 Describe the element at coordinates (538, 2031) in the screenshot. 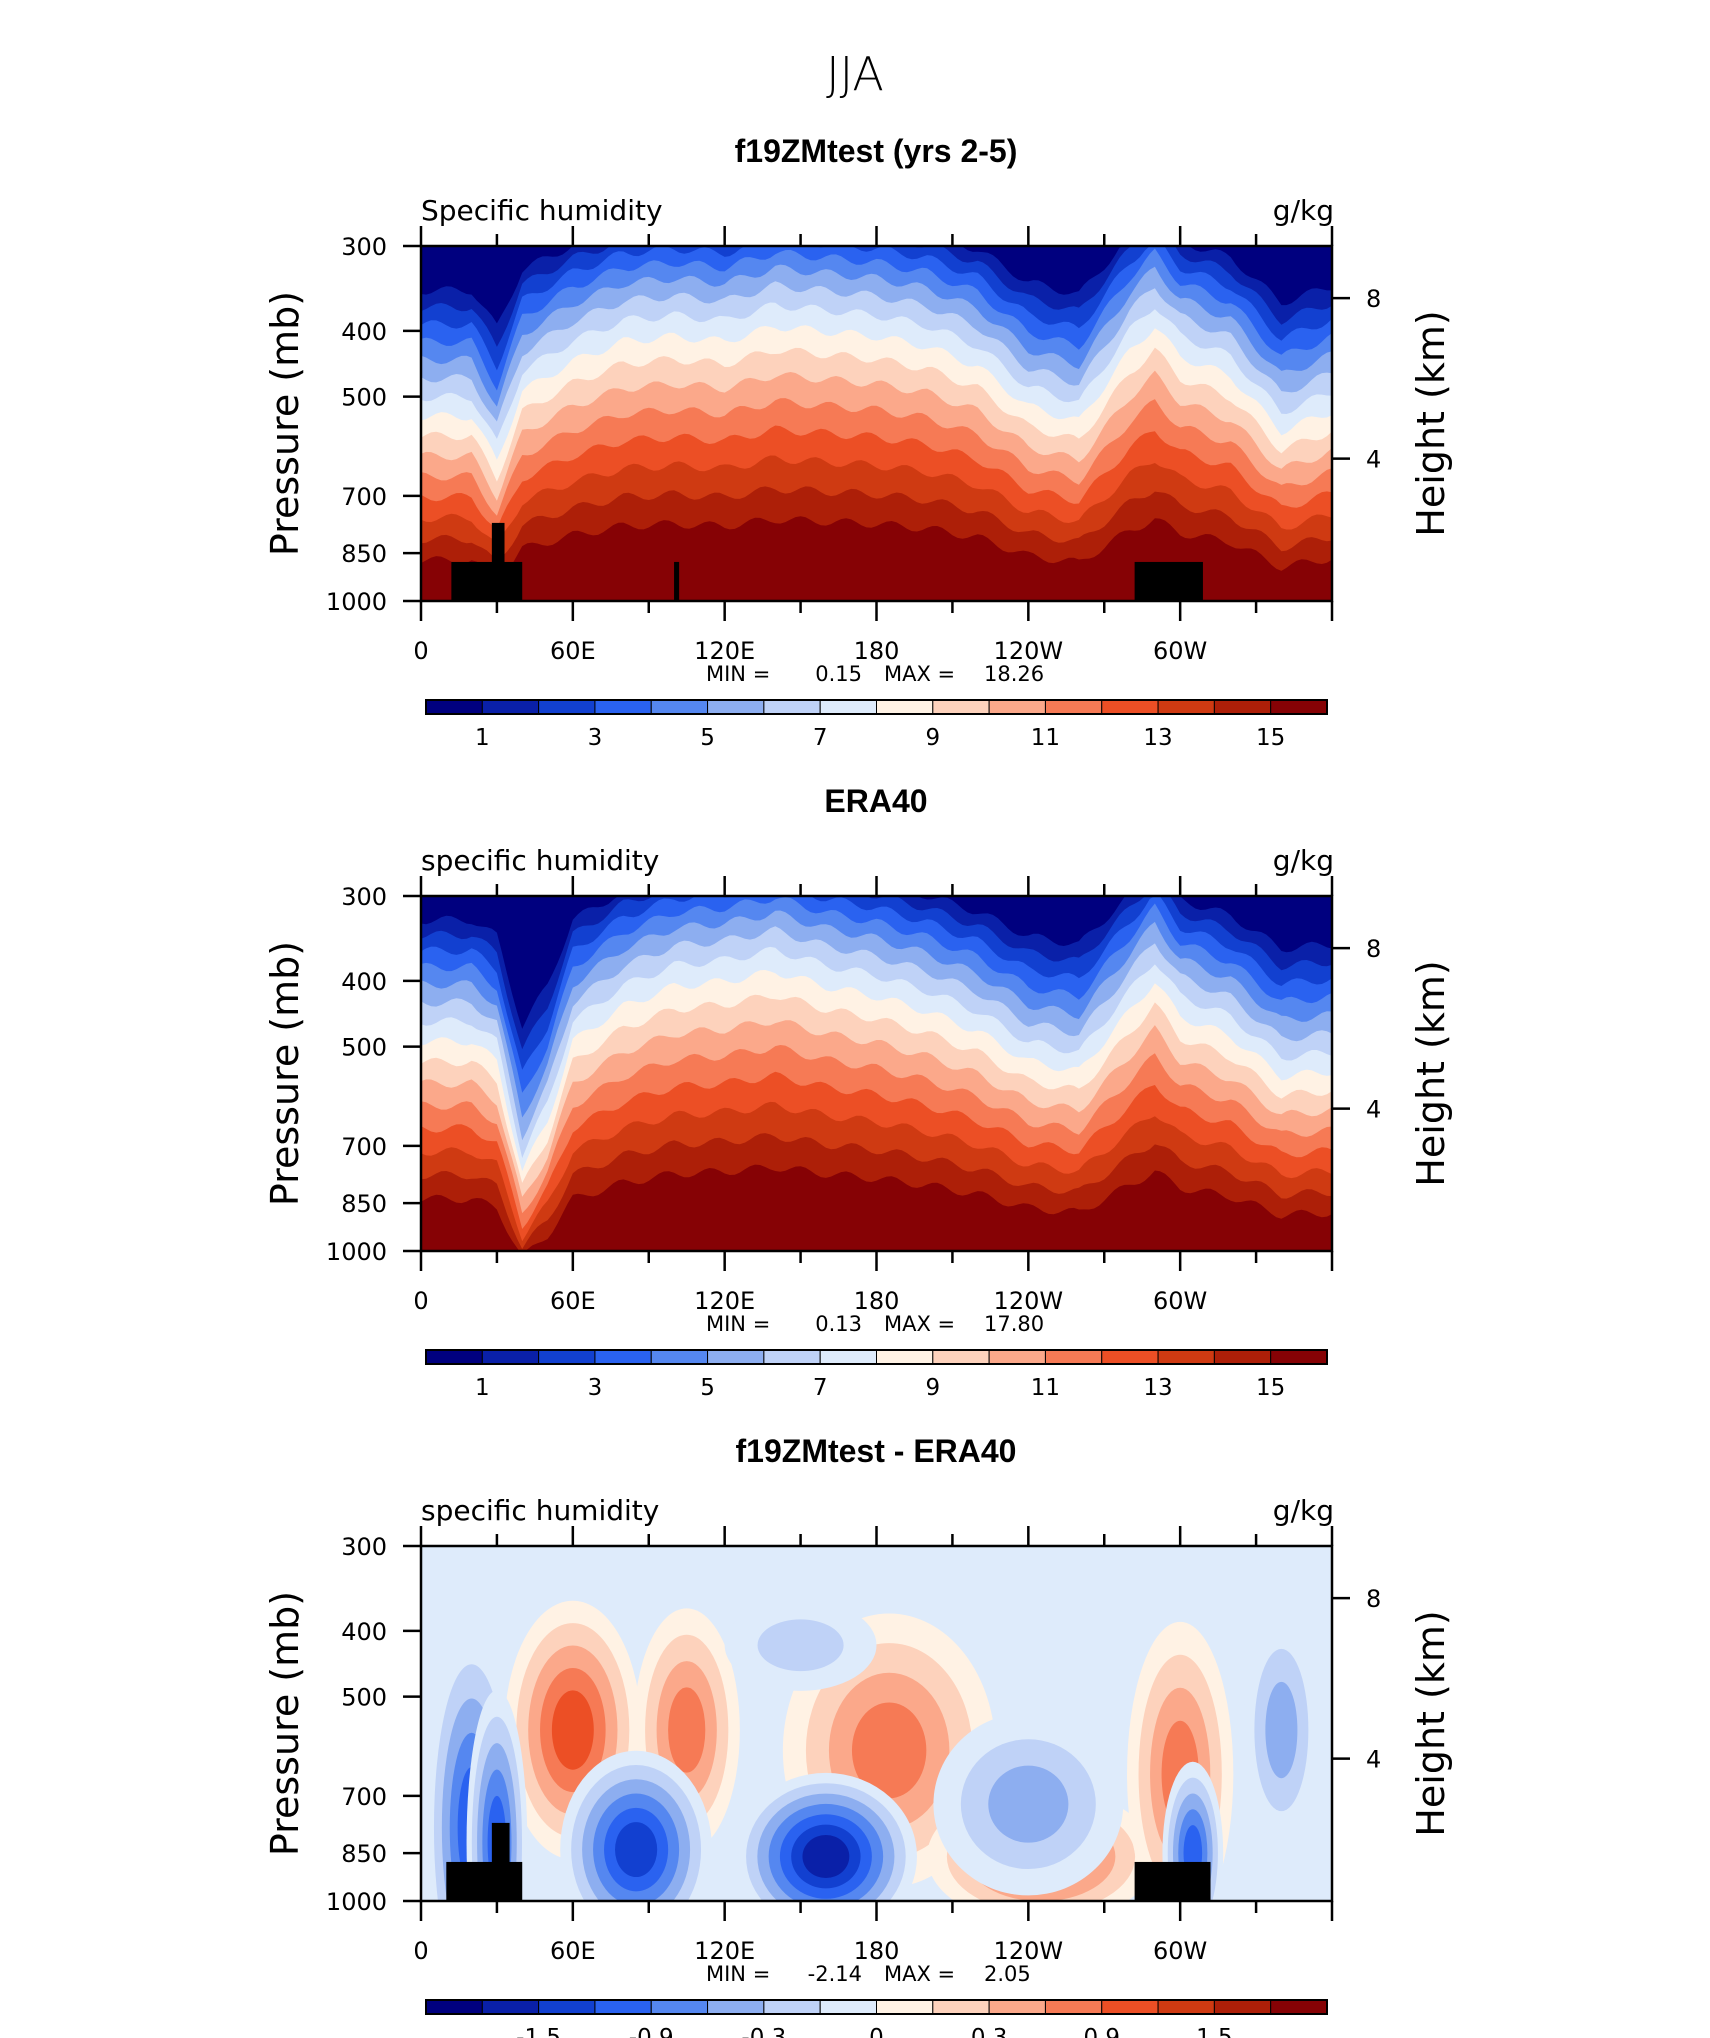

I see `colorbar-label: -1.5` at that location.